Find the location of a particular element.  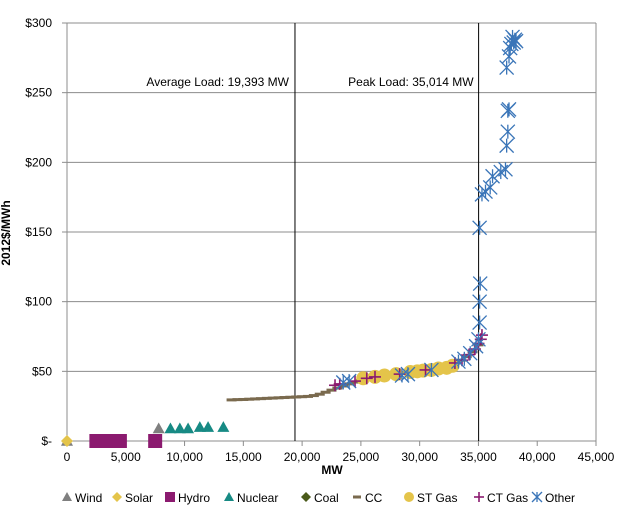

legend-item: Hydro is located at coordinates (187, 498).